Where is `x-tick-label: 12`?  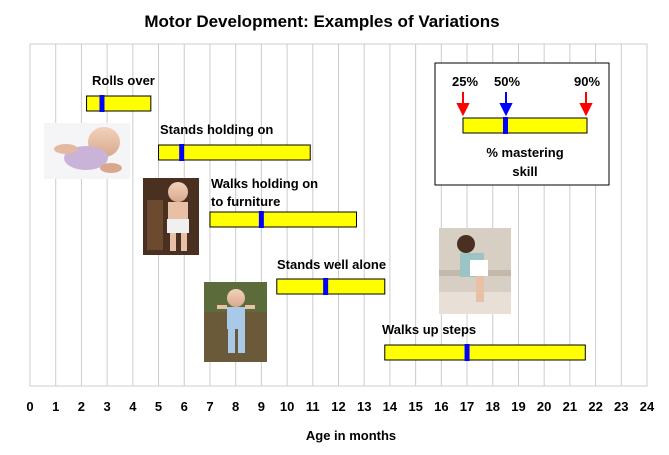
x-tick-label: 12 is located at coordinates (338, 406).